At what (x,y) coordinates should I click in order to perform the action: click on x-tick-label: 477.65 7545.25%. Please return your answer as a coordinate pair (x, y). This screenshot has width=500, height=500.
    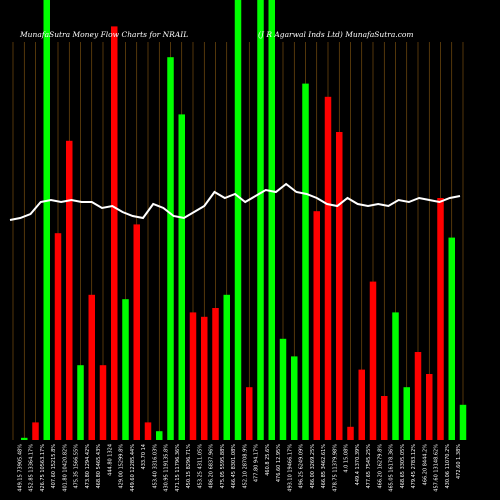
    Looking at the image, I should click on (369, 466).